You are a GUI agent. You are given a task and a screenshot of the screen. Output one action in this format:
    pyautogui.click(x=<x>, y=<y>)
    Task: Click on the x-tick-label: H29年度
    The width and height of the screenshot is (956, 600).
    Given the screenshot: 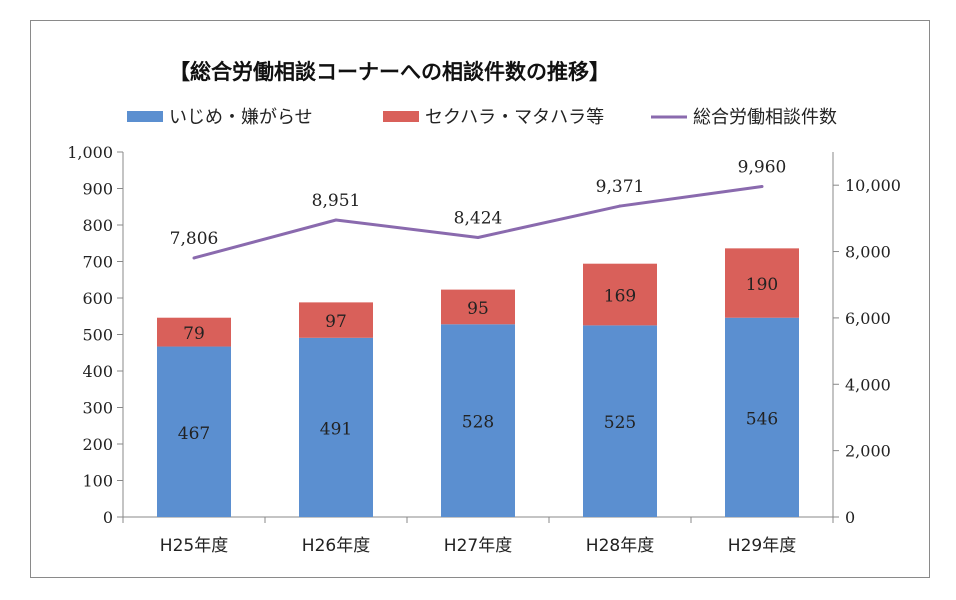 What is the action you would take?
    pyautogui.click(x=762, y=546)
    